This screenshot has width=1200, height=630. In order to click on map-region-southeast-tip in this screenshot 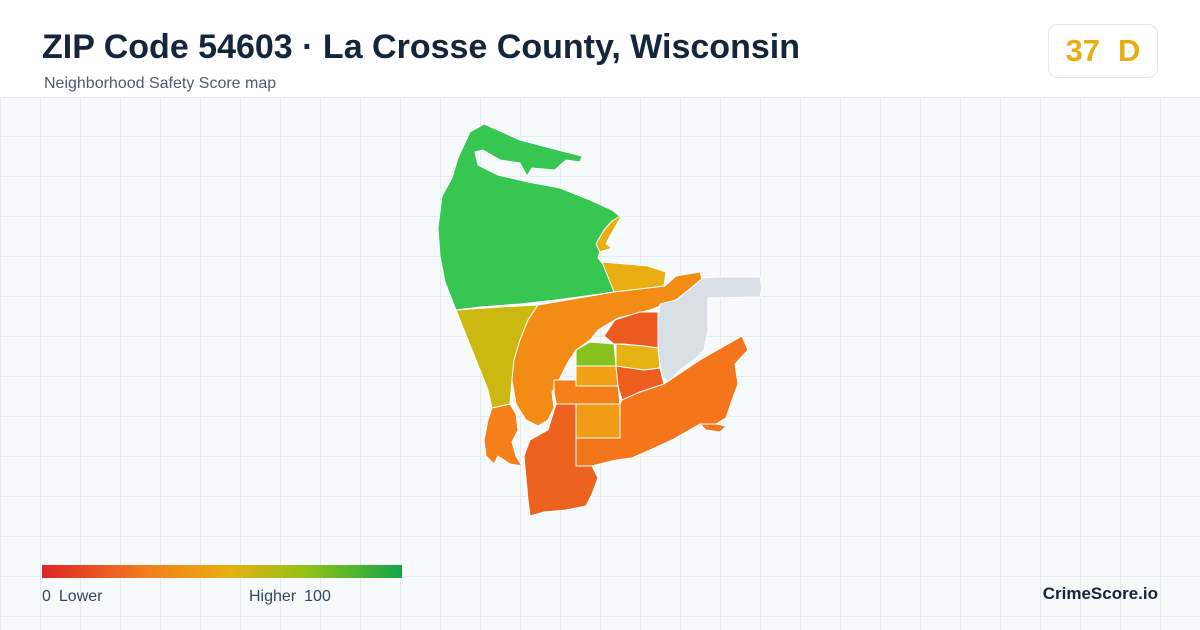, I will do `click(713, 428)`.